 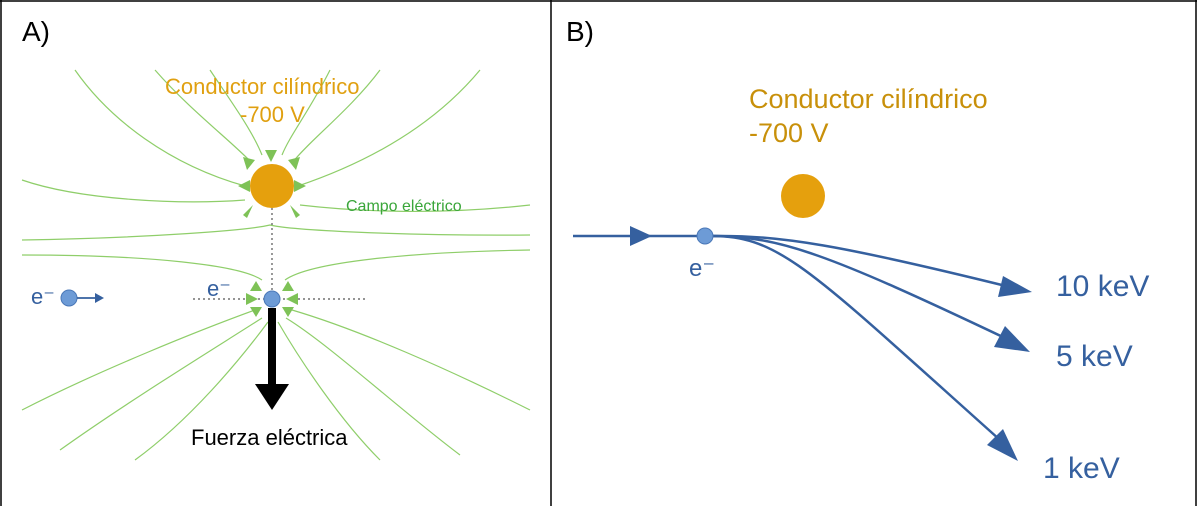 What do you see at coordinates (269, 437) in the screenshot?
I see `force-label: Fuerza eléctrica` at bounding box center [269, 437].